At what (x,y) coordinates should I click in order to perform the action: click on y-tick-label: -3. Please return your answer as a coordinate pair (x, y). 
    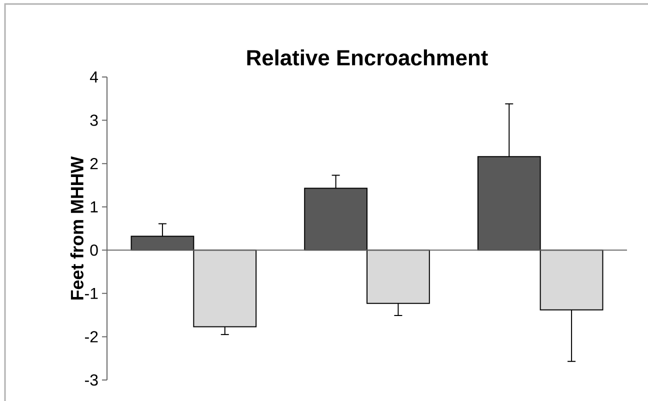
    Looking at the image, I should click on (91, 380).